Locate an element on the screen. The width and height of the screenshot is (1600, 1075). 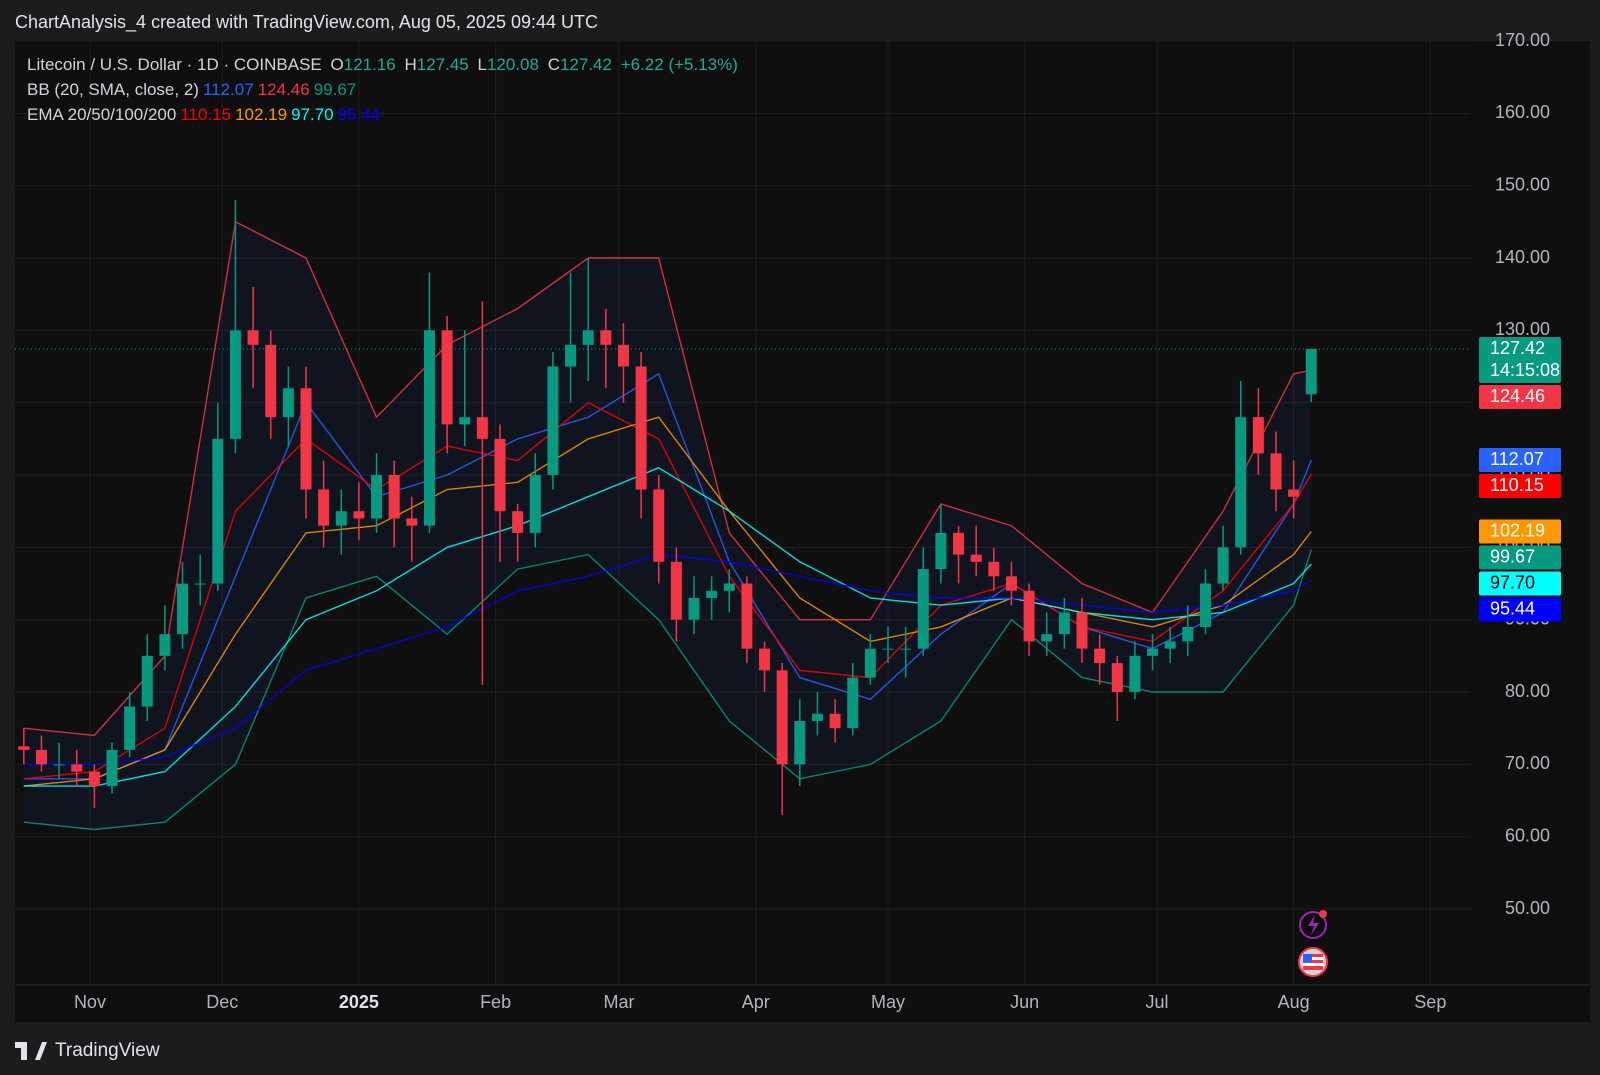
ohlc-letter: O is located at coordinates (337, 64).